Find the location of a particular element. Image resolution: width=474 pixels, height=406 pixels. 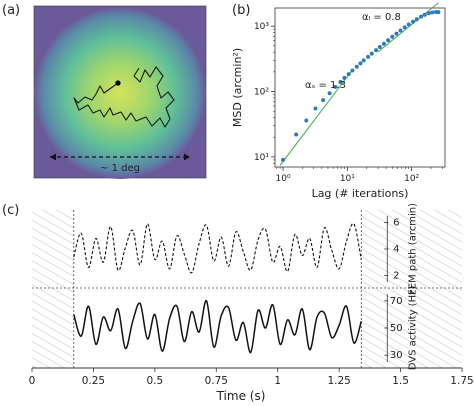

fem-trajectory is located at coordinates (124, 97).